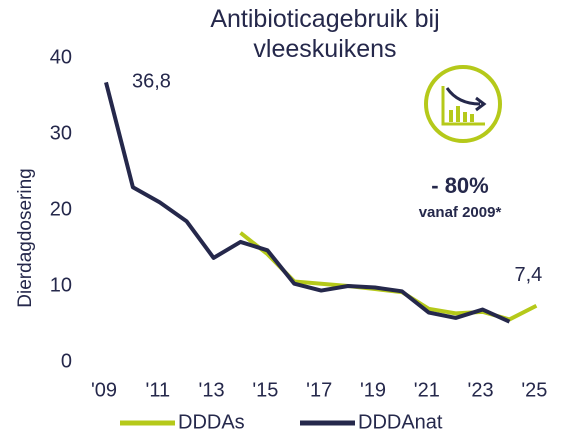  I want to click on x-tick-label: '13, so click(212, 390).